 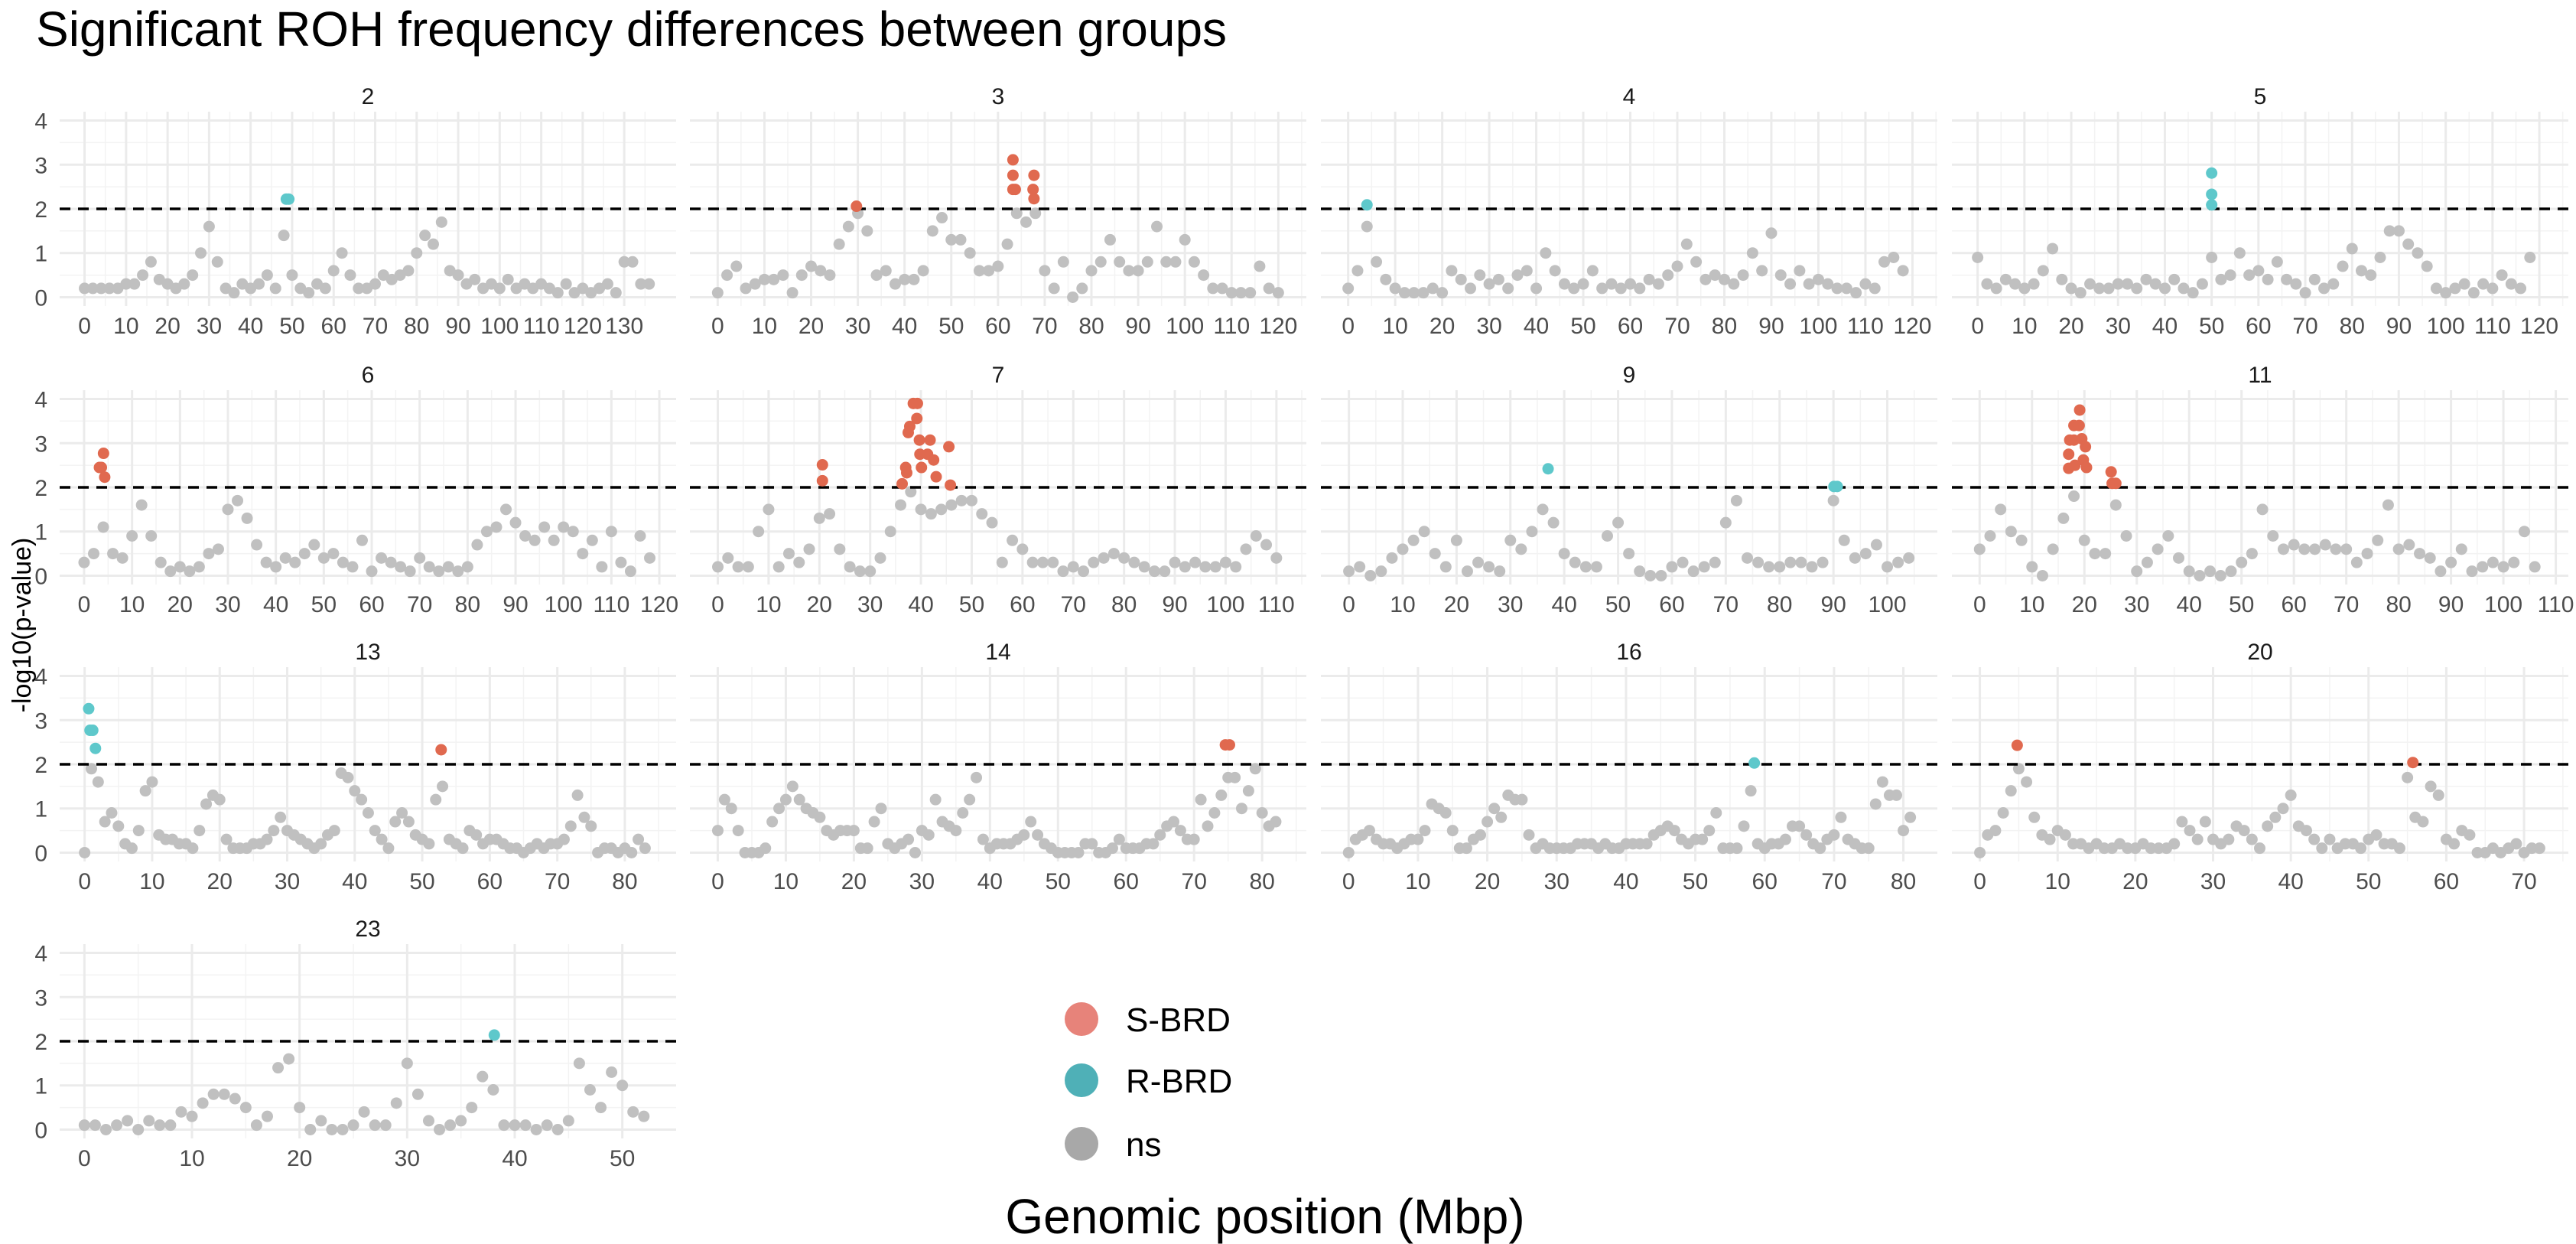 What do you see at coordinates (2212, 194) in the screenshot?
I see `data-point-r-brd` at bounding box center [2212, 194].